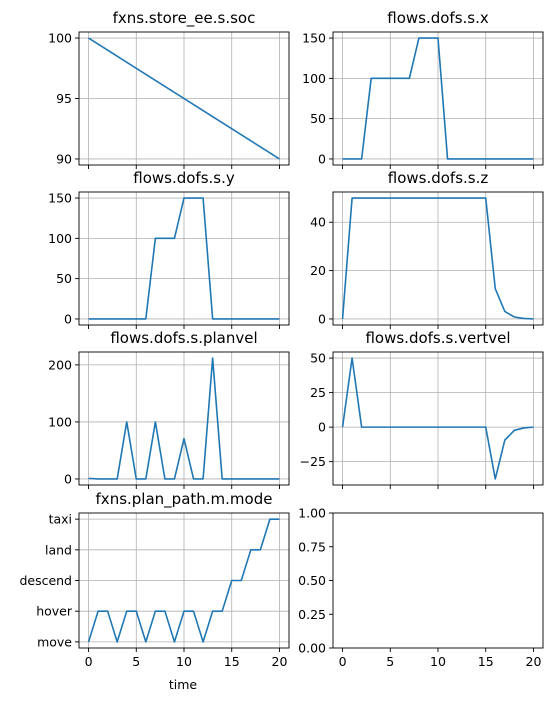 The height and width of the screenshot is (701, 552). I want to click on subplot-title: flows.dofs.s.x, so click(438, 18).